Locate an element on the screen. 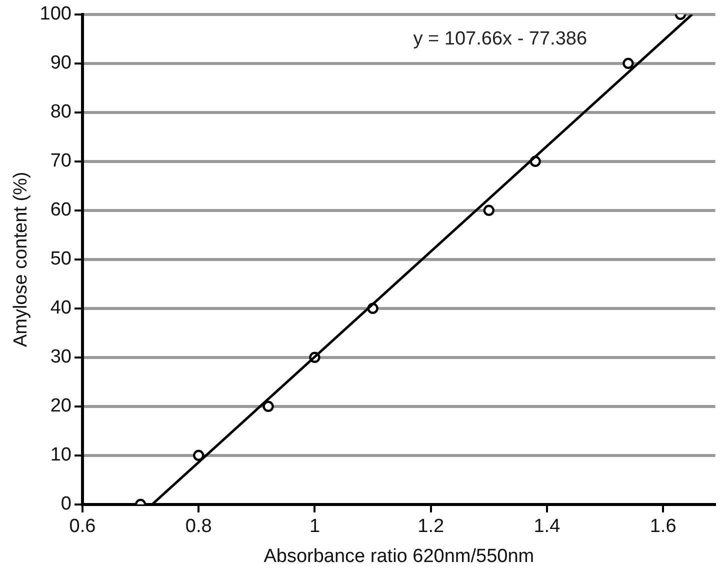 This screenshot has height=576, width=722. y-tick-label: 70 is located at coordinates (61, 161).